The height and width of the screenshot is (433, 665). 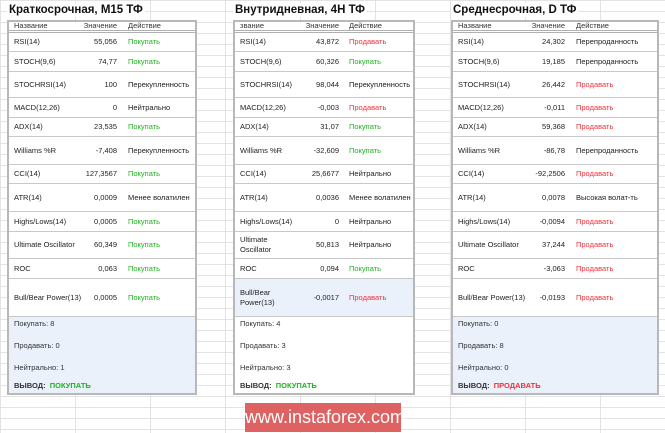 I want to click on table-row: STOCH(9,6) 74,77 Покупать, so click(x=102, y=62).